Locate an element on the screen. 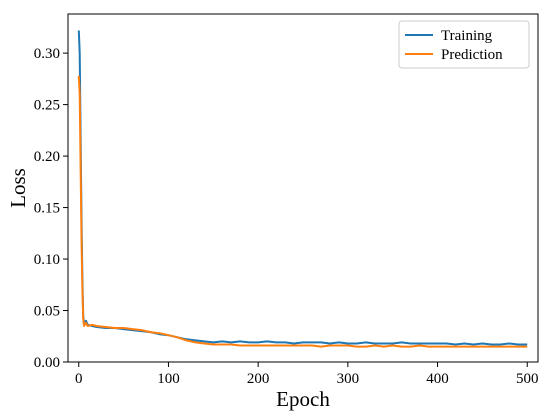 This screenshot has height=417, width=550. y-tick-label: 0.15 is located at coordinates (47, 209).